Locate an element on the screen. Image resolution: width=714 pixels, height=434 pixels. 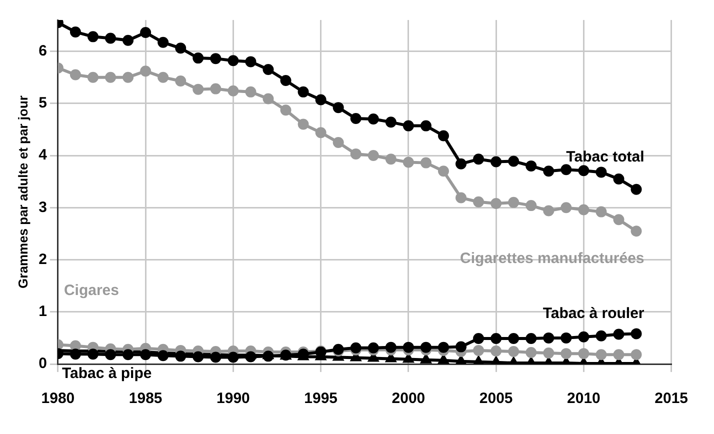
y-tick-label: 4 is located at coordinates (43, 155).